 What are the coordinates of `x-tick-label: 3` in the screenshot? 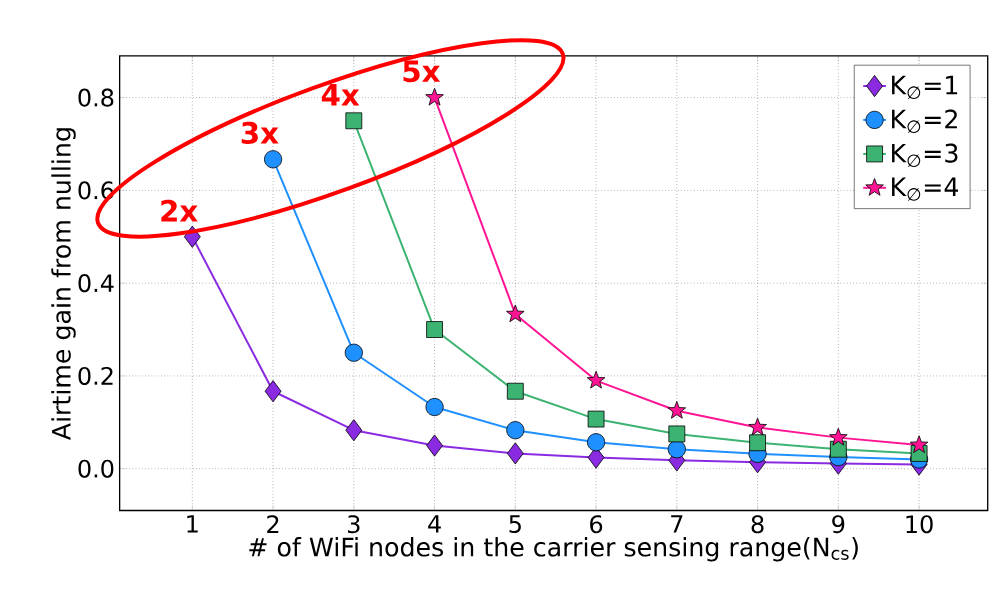 It's located at (354, 524).